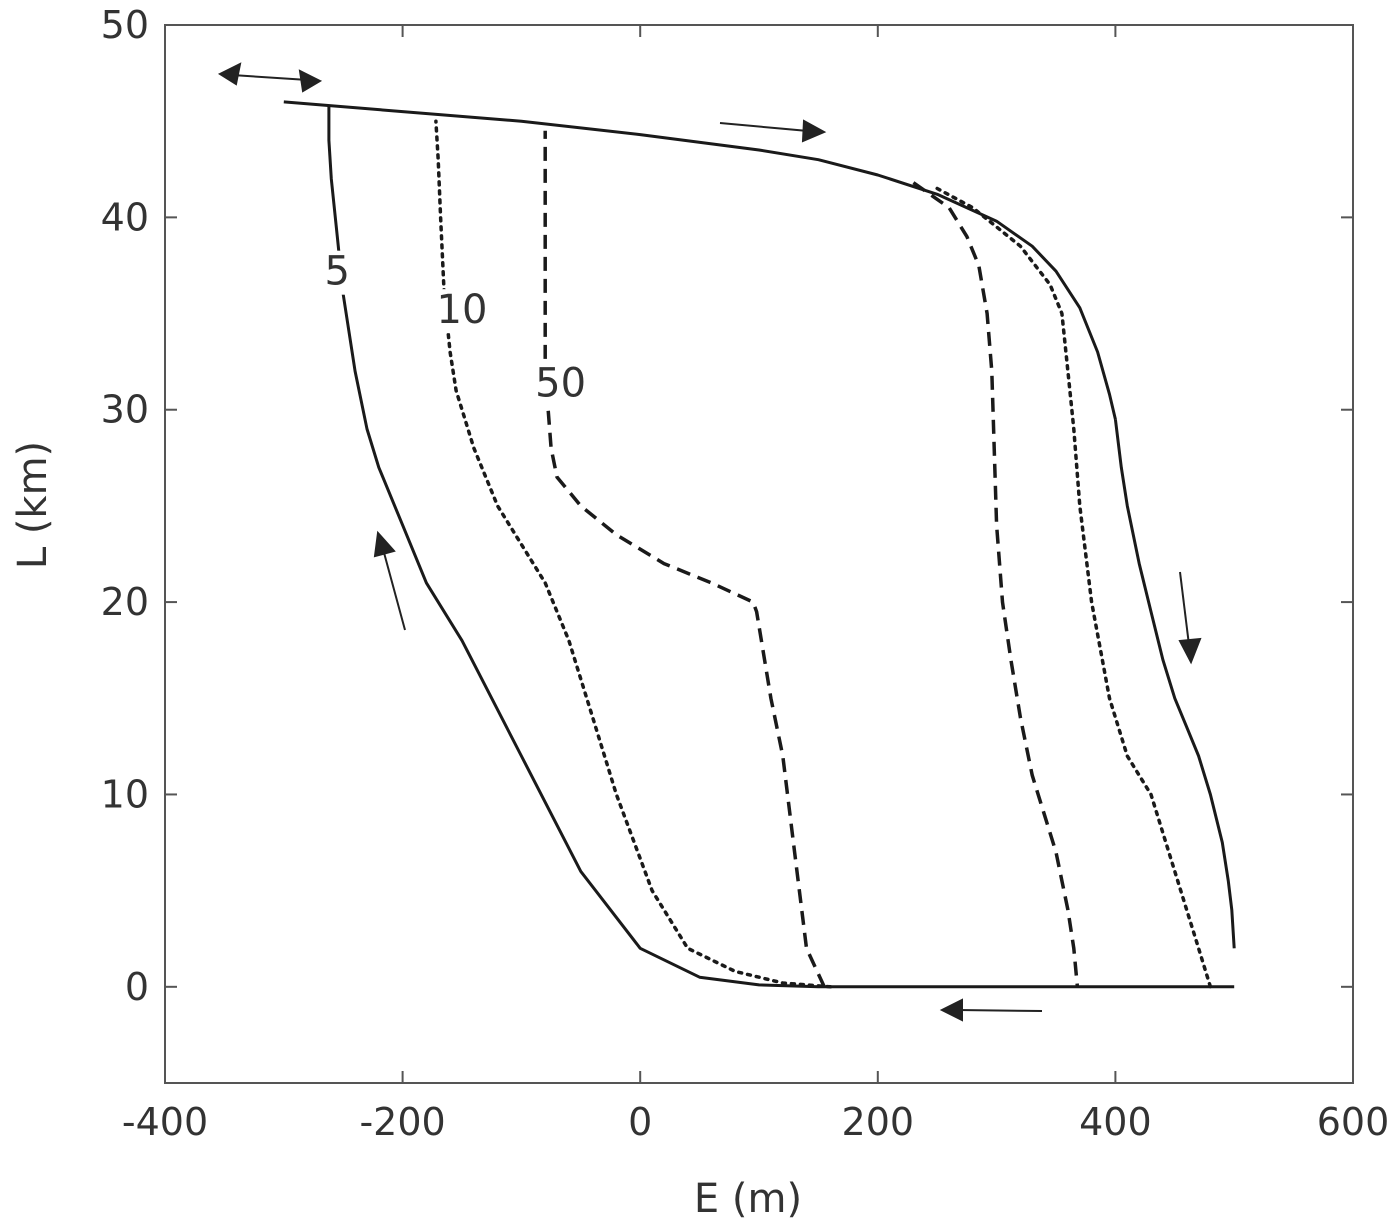 The height and width of the screenshot is (1231, 1400). Describe the element at coordinates (125, 410) in the screenshot. I see `y-tick-label: 30` at that location.